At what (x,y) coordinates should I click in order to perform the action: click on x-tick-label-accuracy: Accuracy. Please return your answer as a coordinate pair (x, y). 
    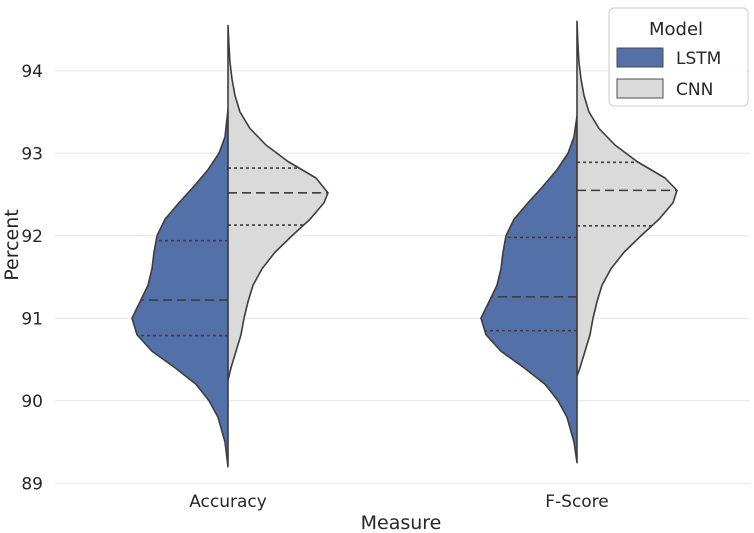
    Looking at the image, I should click on (228, 502).